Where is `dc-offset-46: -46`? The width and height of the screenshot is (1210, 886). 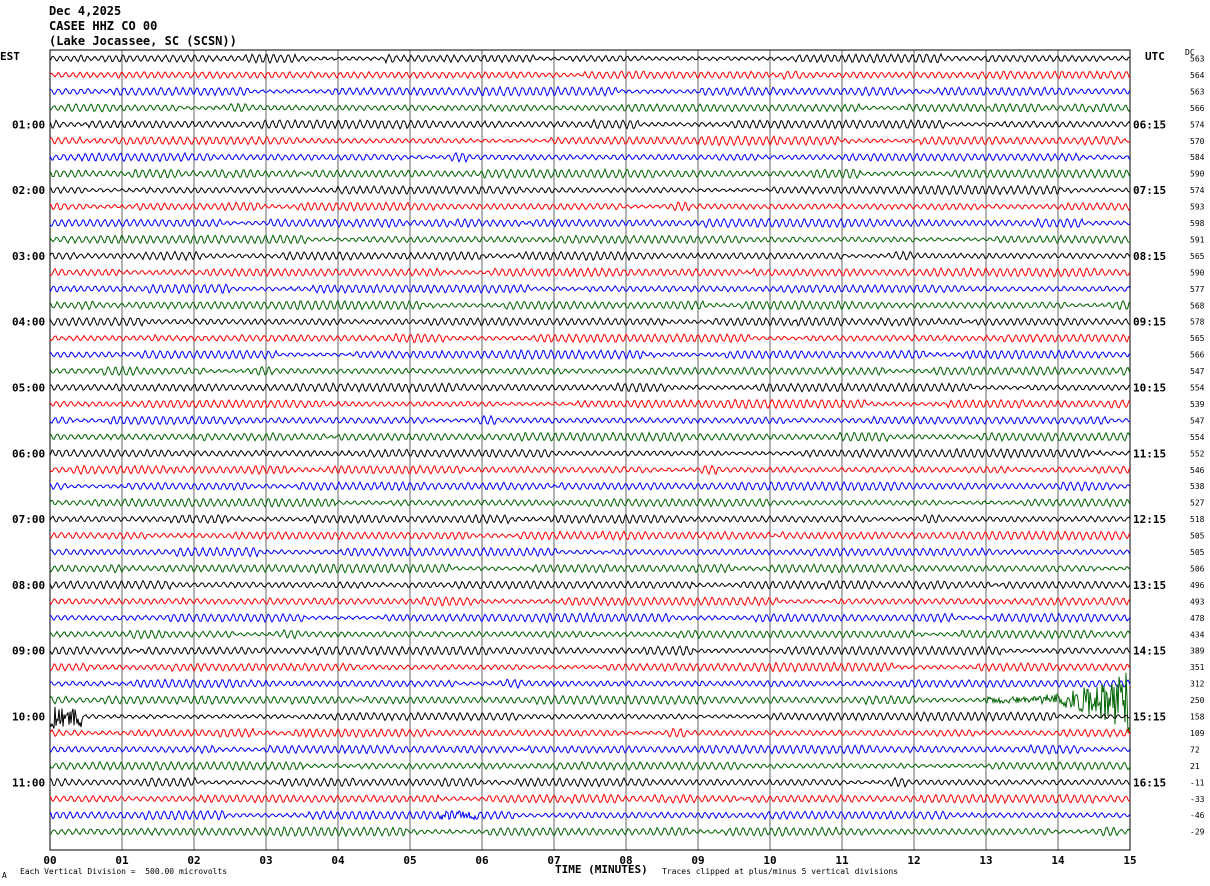
dc-offset-46: -46 is located at coordinates (1197, 815).